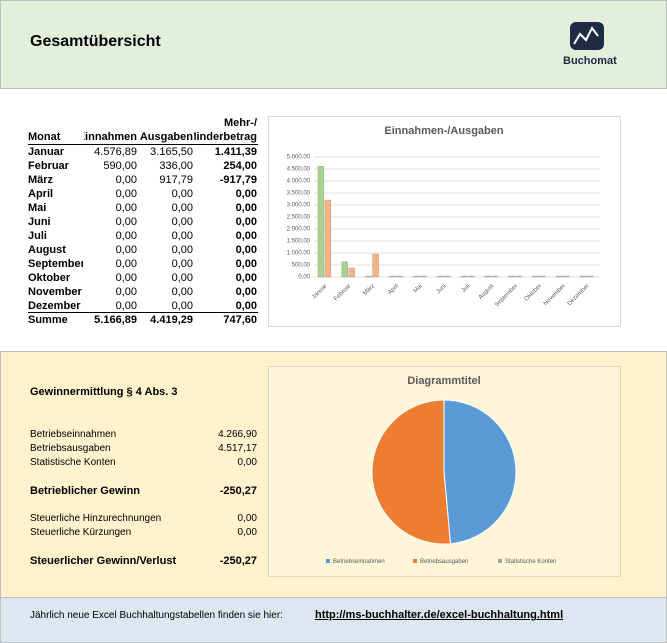  I want to click on profit-label: Statistische Konten, so click(73, 462).